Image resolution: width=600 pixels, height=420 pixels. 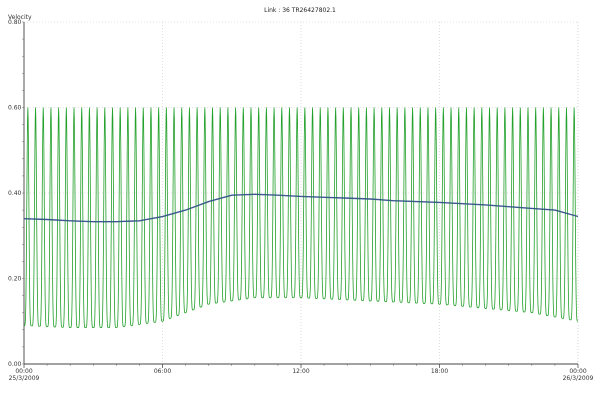 I want to click on velocity-mean-line, so click(x=301, y=208).